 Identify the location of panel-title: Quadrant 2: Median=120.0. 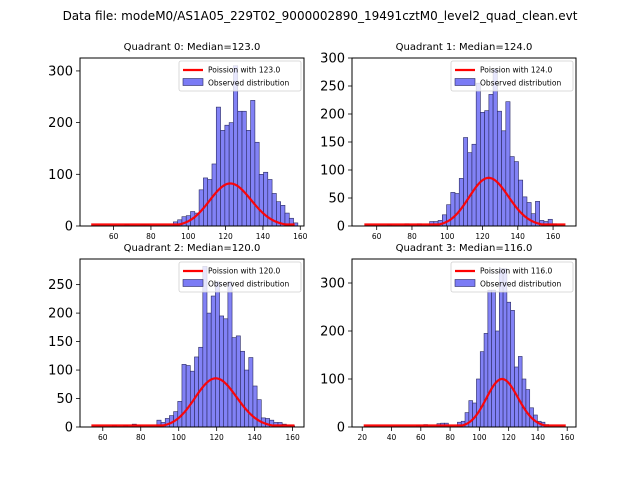
(192, 248).